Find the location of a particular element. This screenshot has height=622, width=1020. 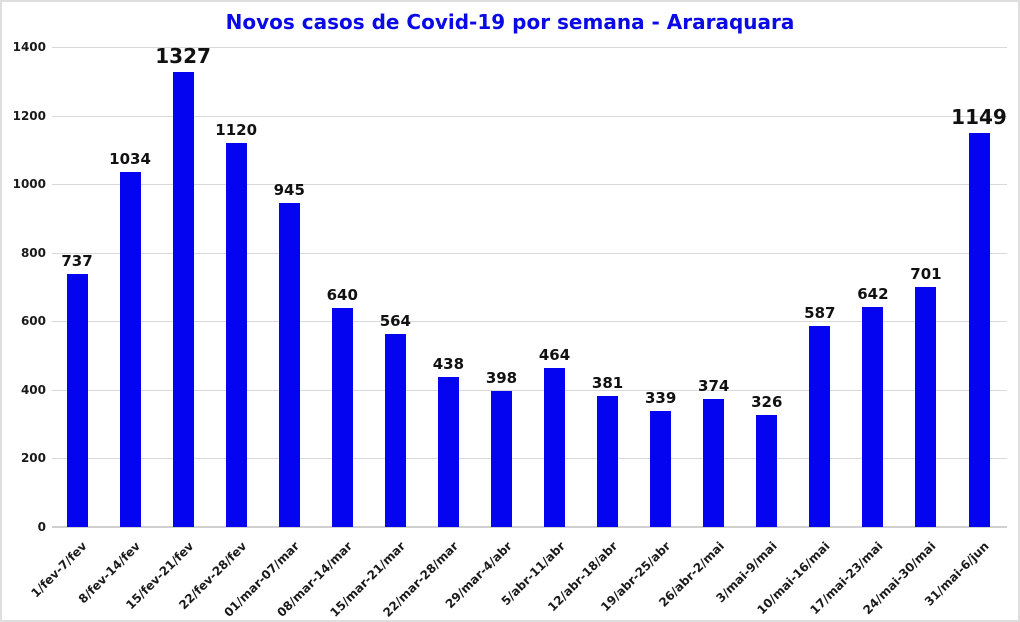

bar-value-label: 587 is located at coordinates (820, 312).